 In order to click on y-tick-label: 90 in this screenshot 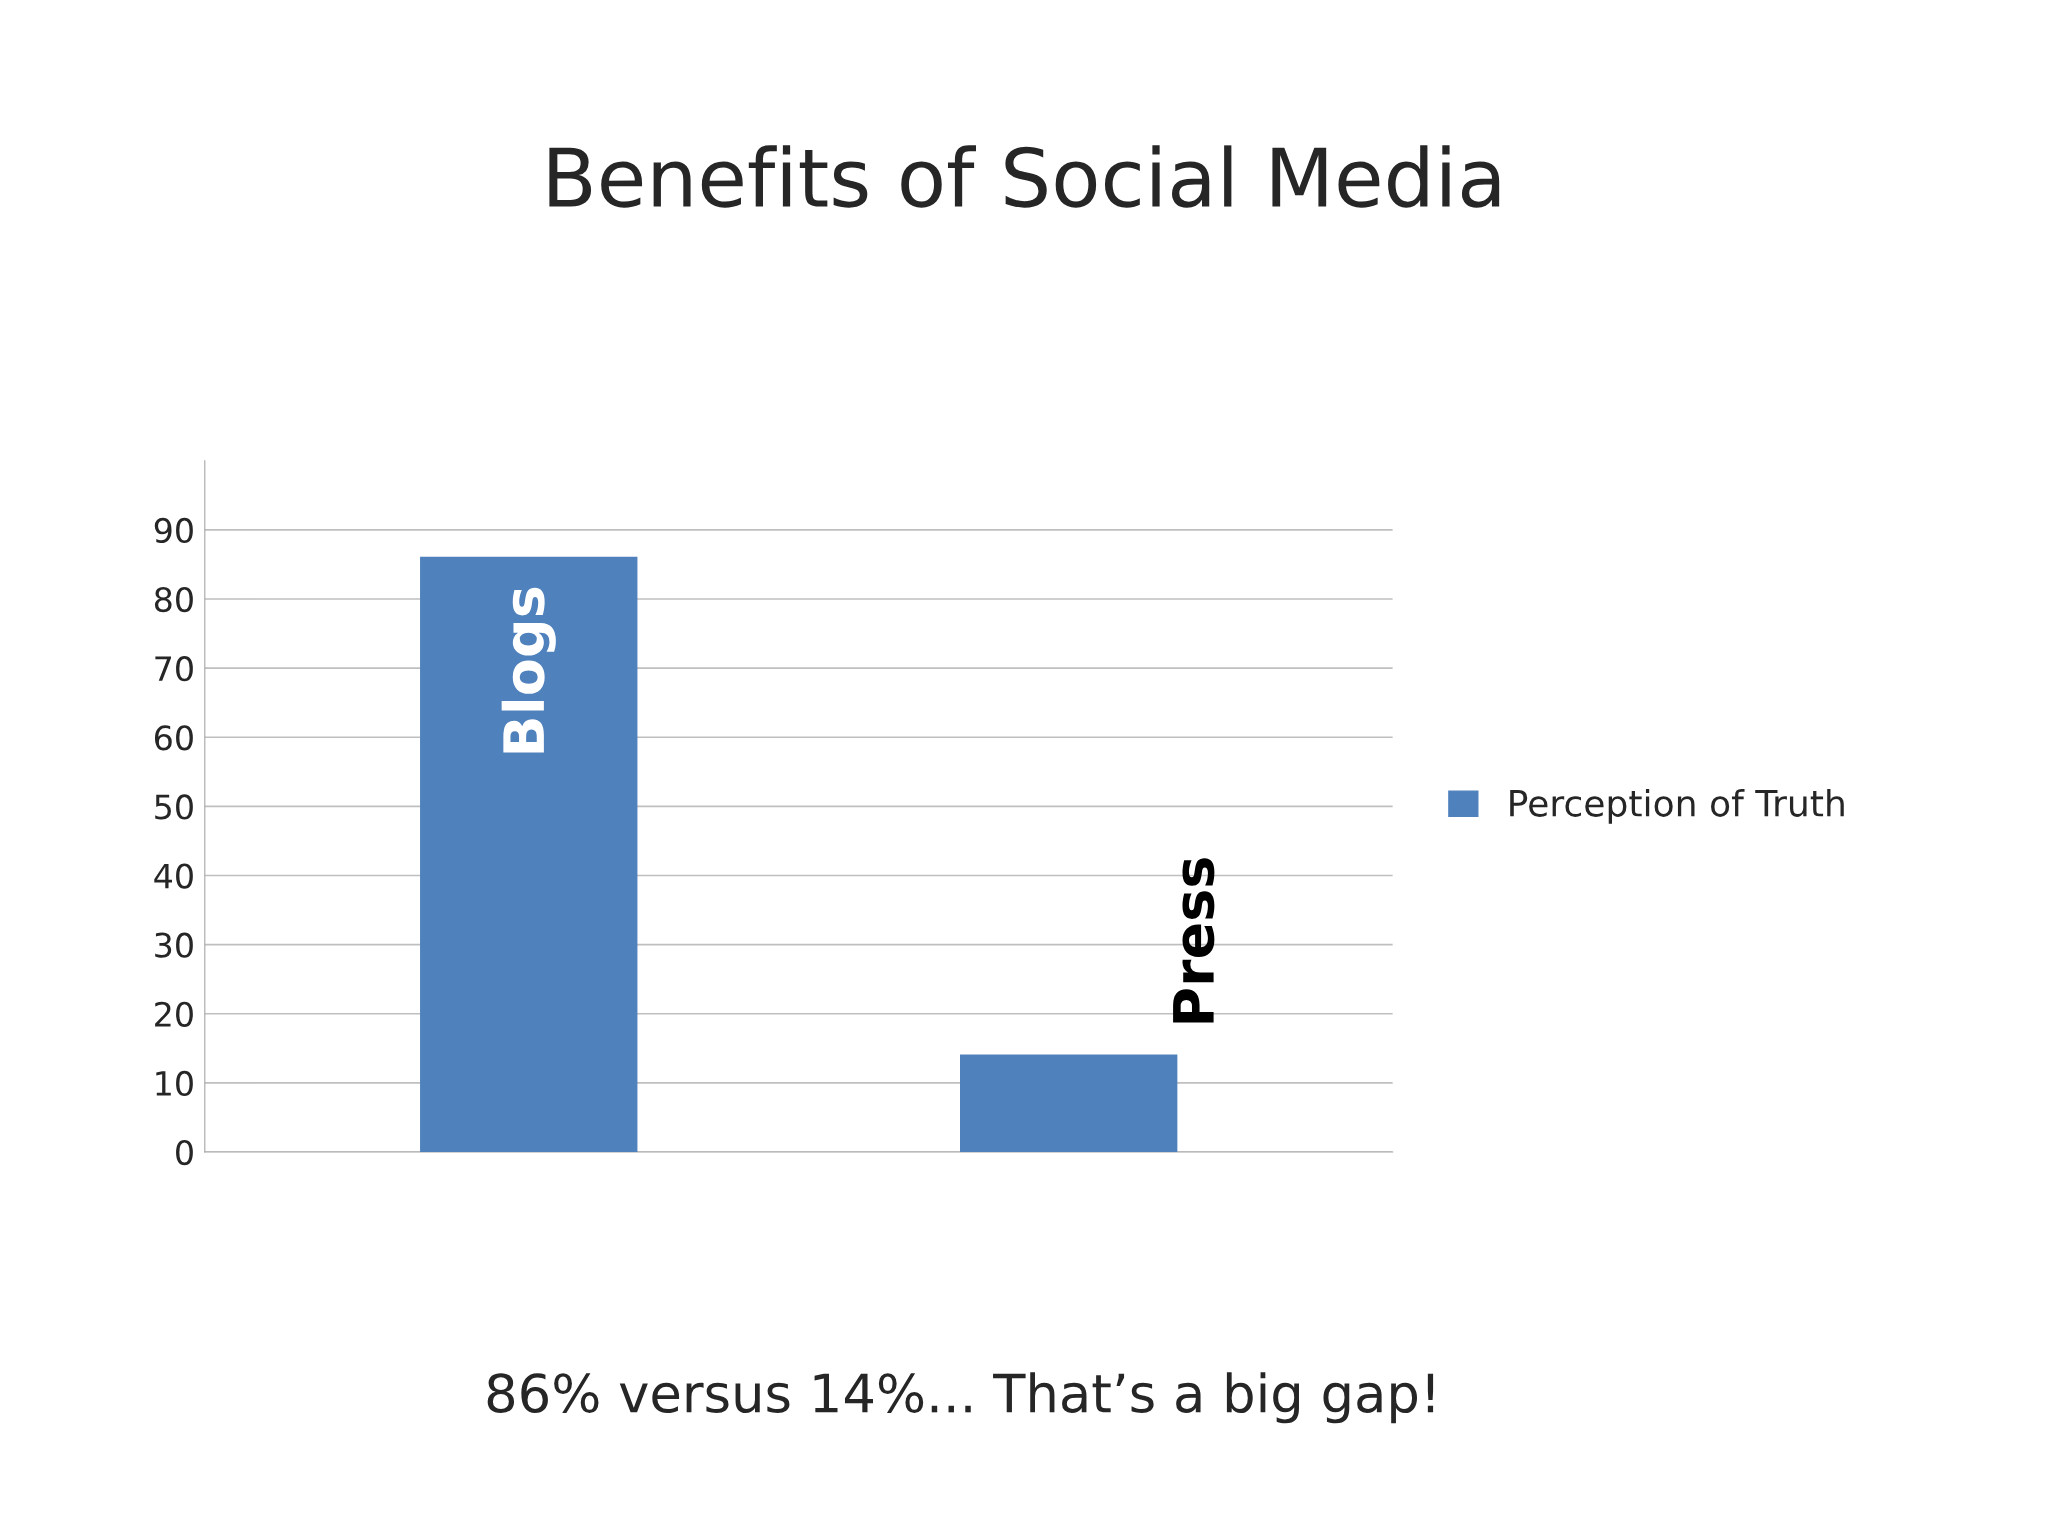, I will do `click(173, 530)`.